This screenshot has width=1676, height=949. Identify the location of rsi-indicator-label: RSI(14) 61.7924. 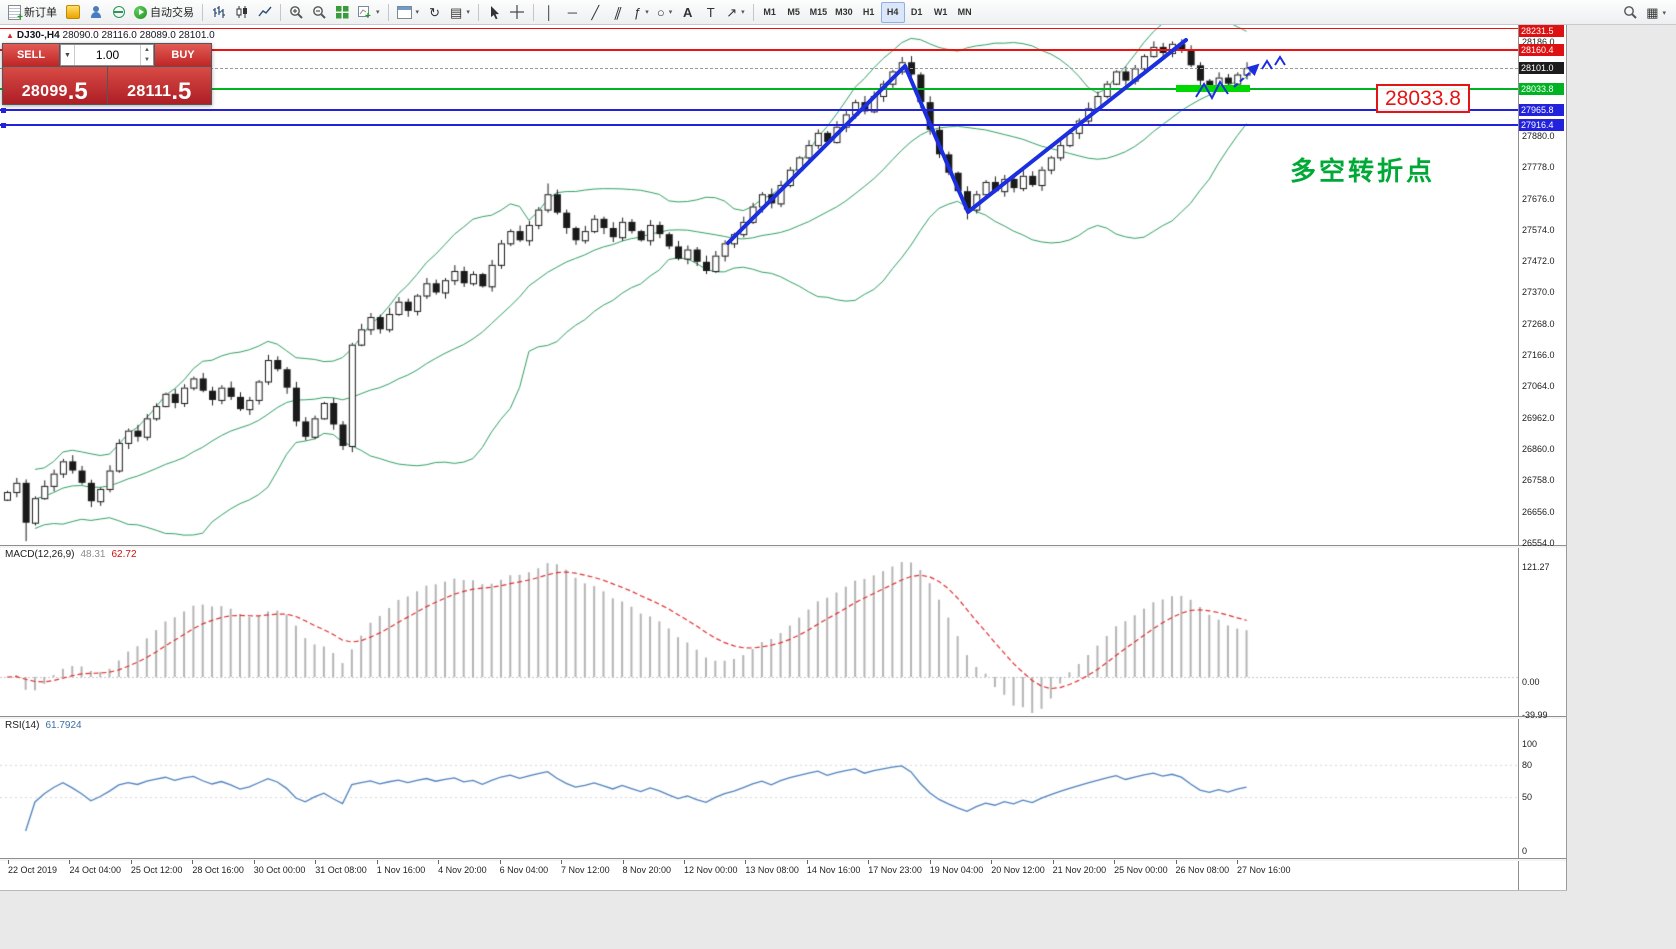
(43, 725).